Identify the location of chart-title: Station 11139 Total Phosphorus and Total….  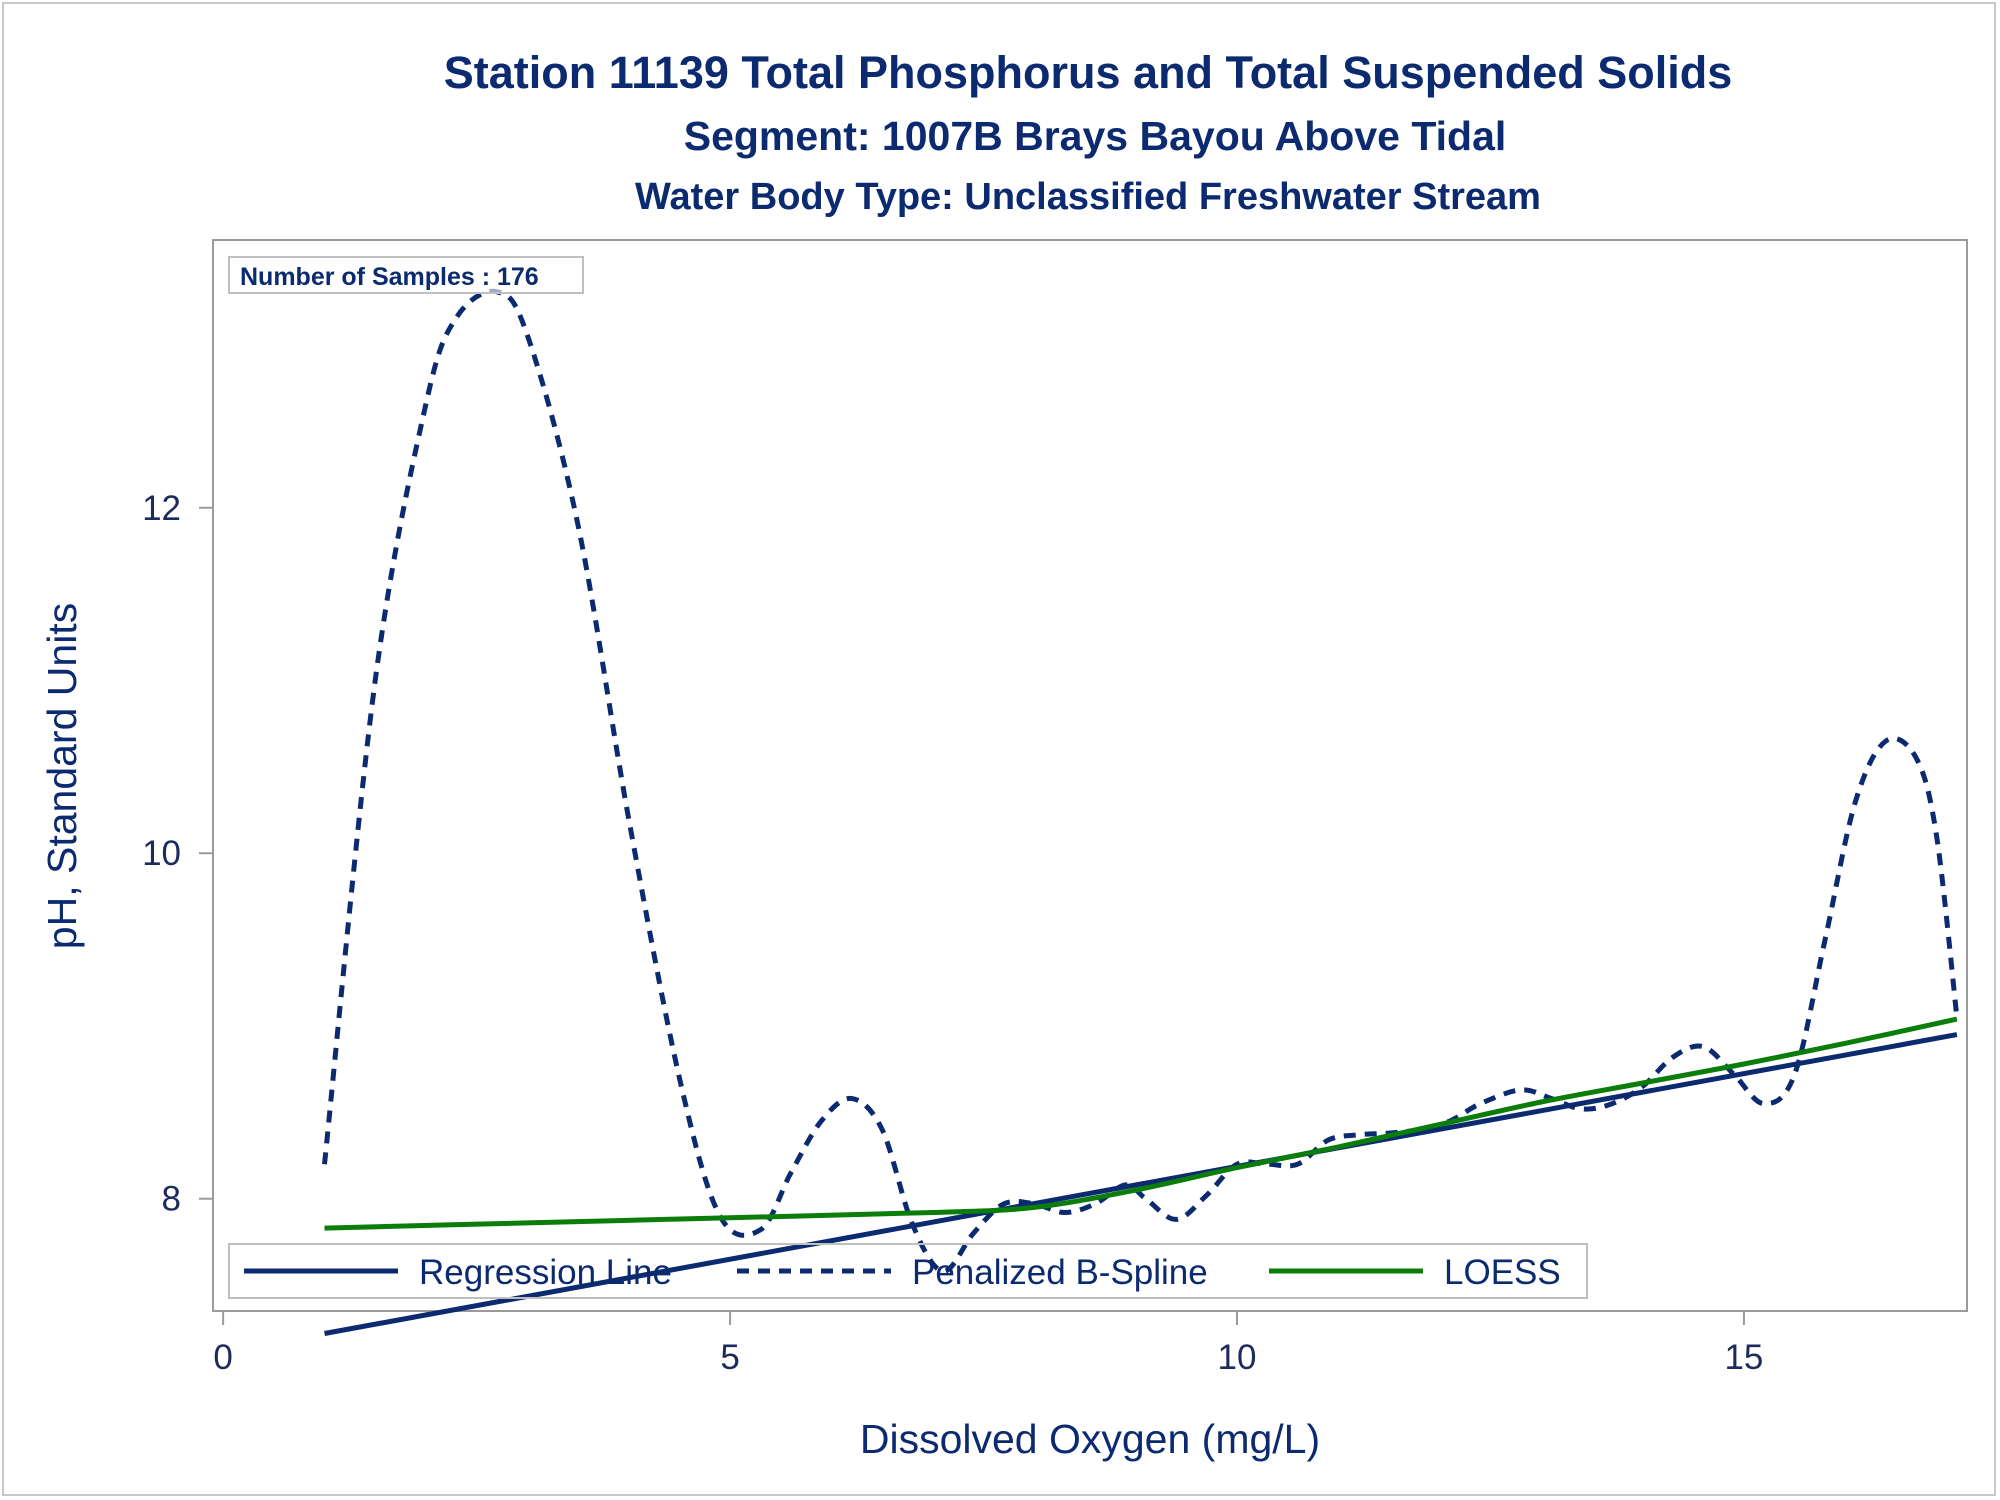
(1088, 72).